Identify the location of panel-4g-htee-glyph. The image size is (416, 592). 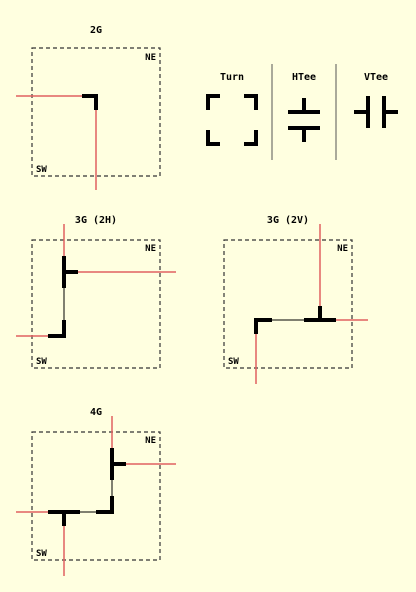
(64, 518).